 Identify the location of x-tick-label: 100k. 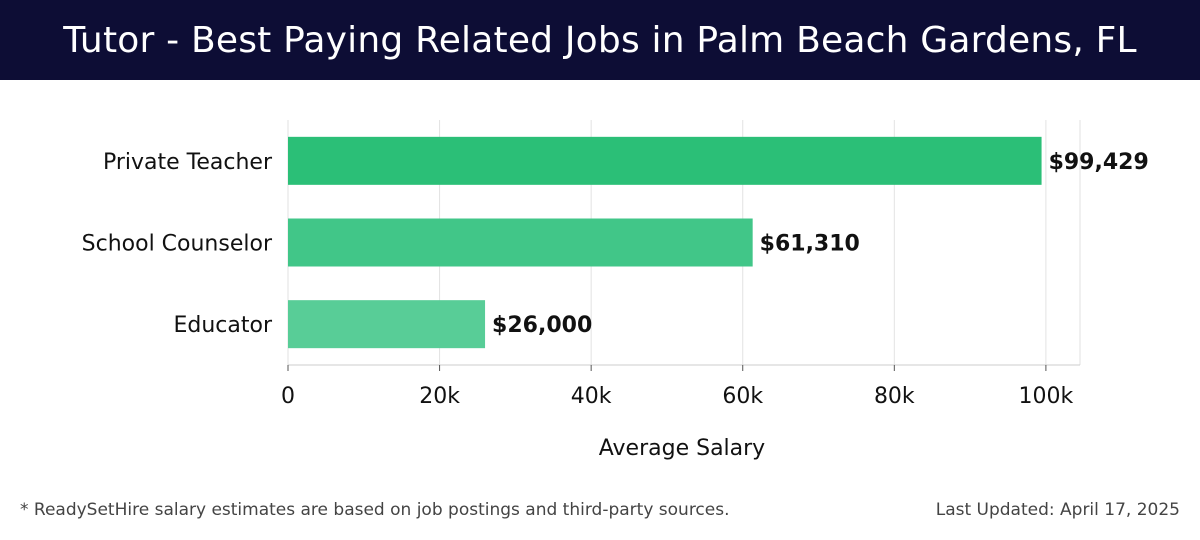
(1046, 396).